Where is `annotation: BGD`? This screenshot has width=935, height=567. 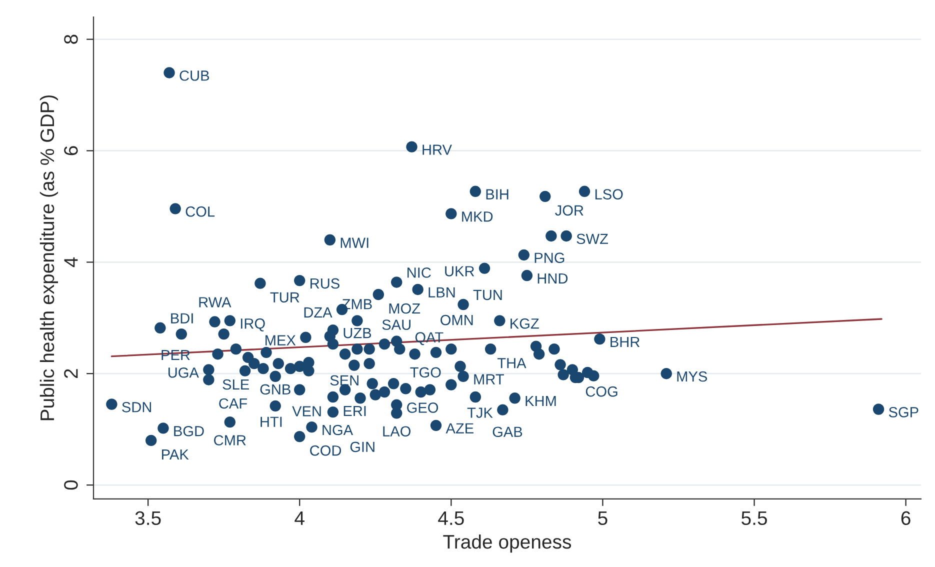
annotation: BGD is located at coordinates (189, 431).